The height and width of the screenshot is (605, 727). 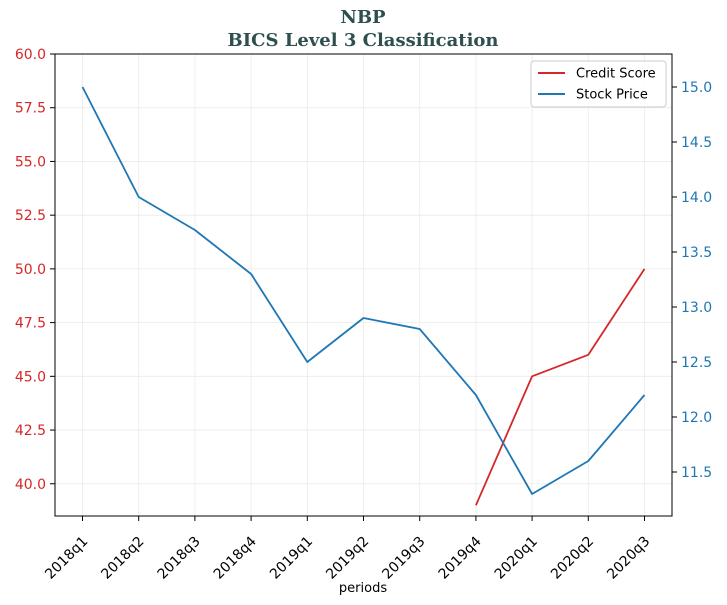 What do you see at coordinates (696, 88) in the screenshot?
I see `right-tick-label: 15.0` at bounding box center [696, 88].